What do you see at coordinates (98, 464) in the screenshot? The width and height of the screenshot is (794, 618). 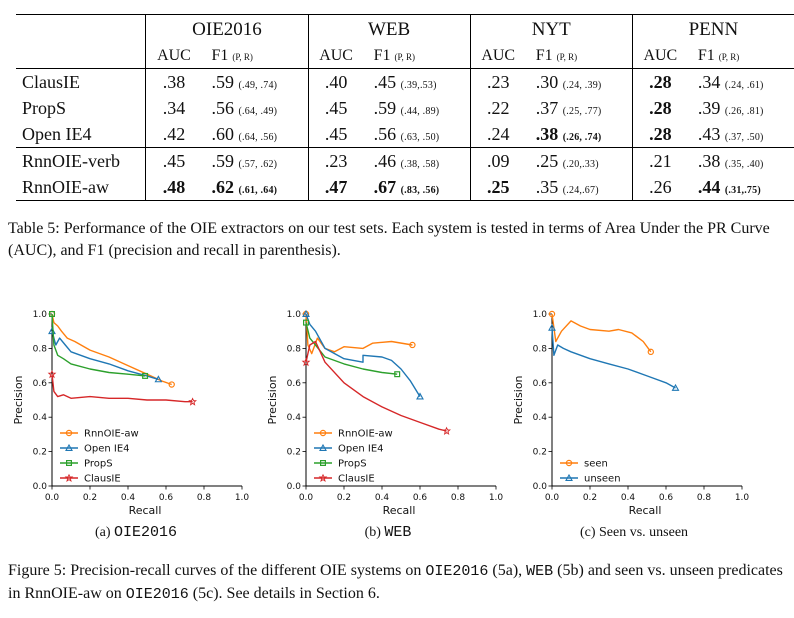 I see `legend-label: PropS` at bounding box center [98, 464].